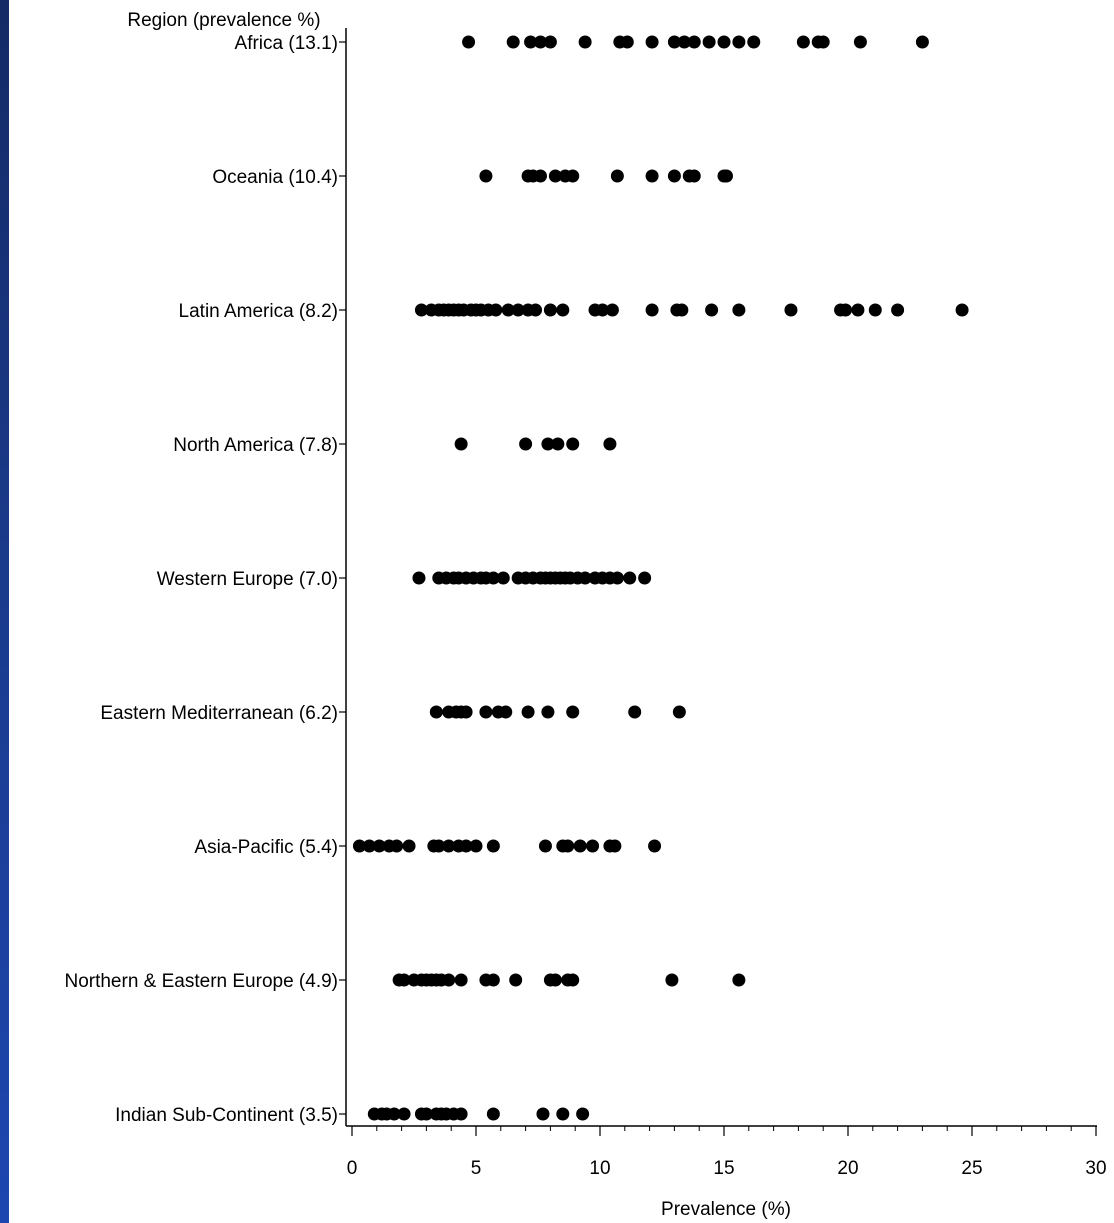 Image resolution: width=1114 pixels, height=1223 pixels. What do you see at coordinates (352, 1168) in the screenshot?
I see `x-tick-label: 0` at bounding box center [352, 1168].